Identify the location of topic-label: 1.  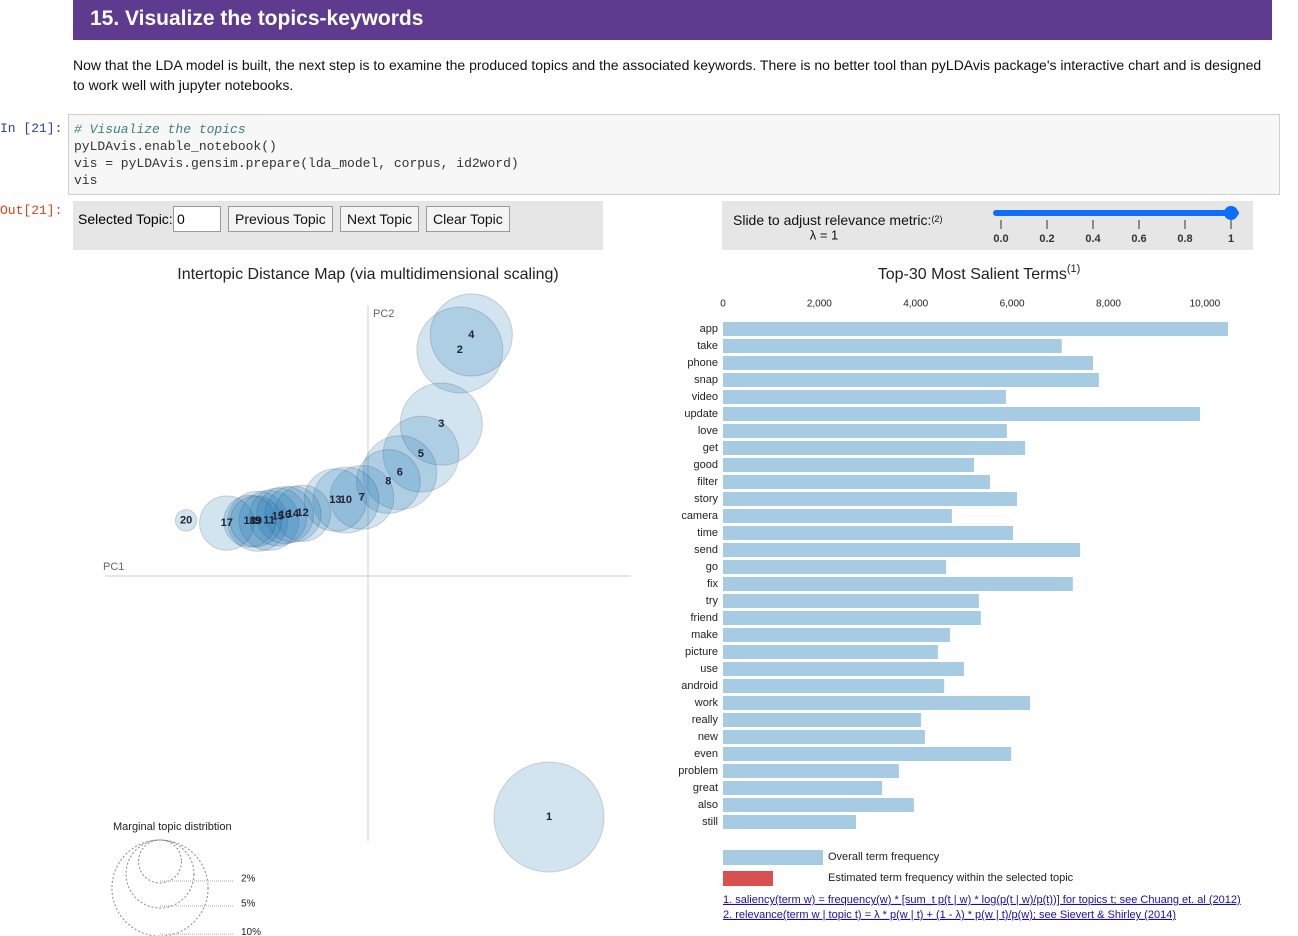
(549, 817).